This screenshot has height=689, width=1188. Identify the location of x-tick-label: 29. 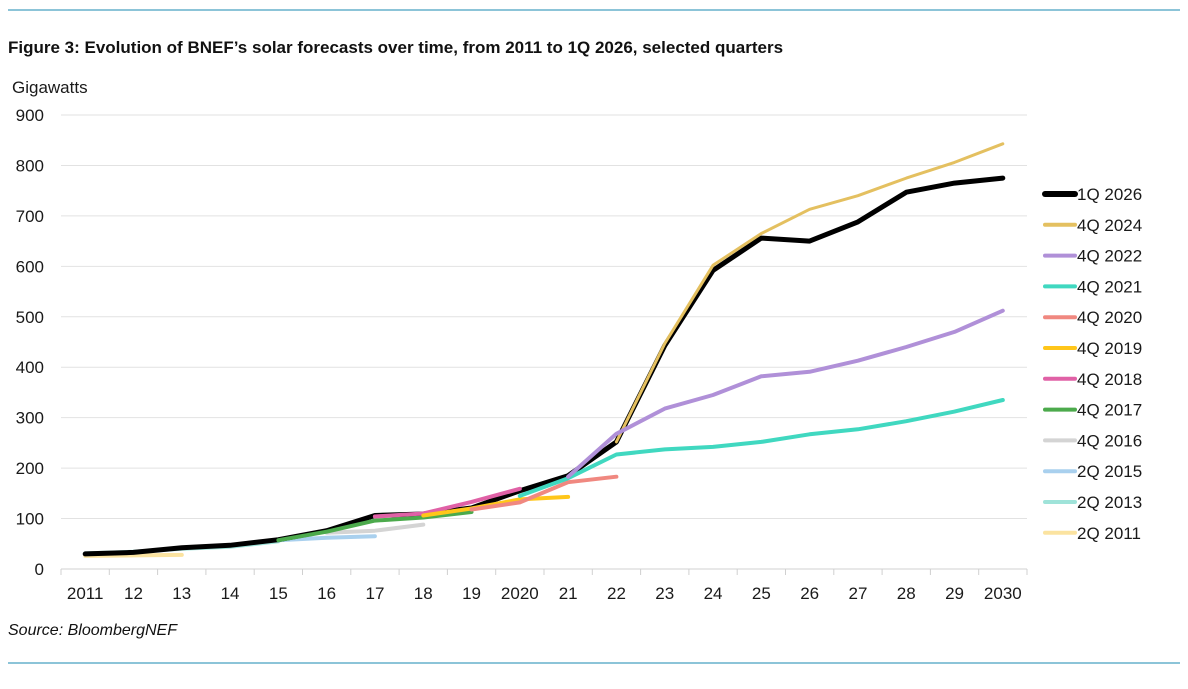
(954, 593).